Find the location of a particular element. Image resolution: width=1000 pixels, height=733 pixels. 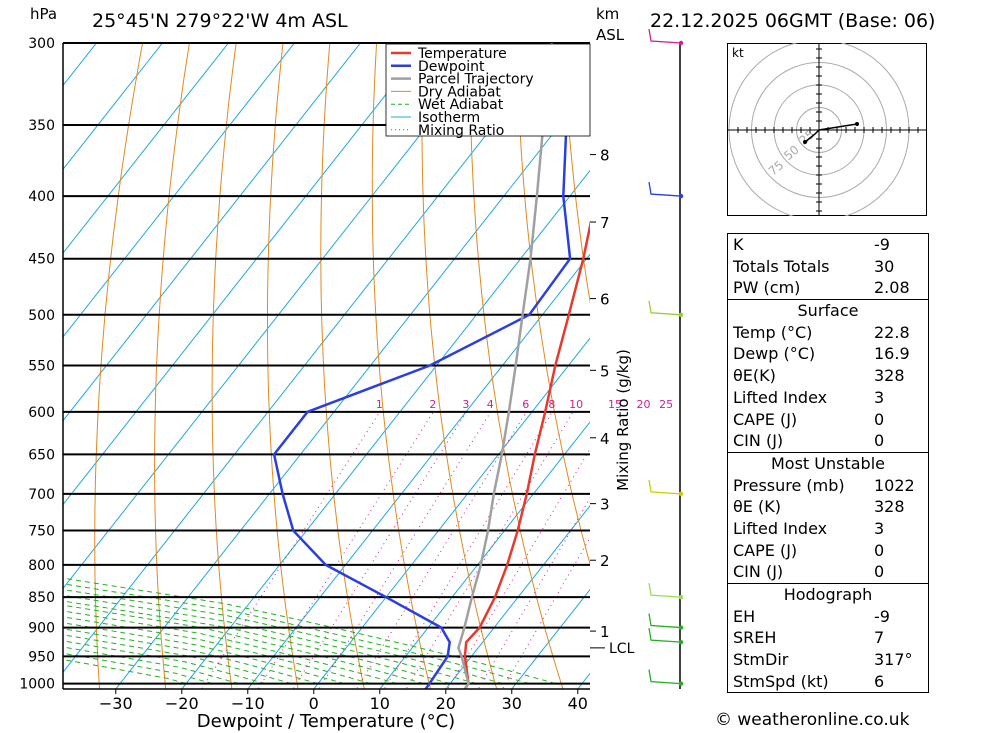

km-tick-label: 6 is located at coordinates (605, 300).